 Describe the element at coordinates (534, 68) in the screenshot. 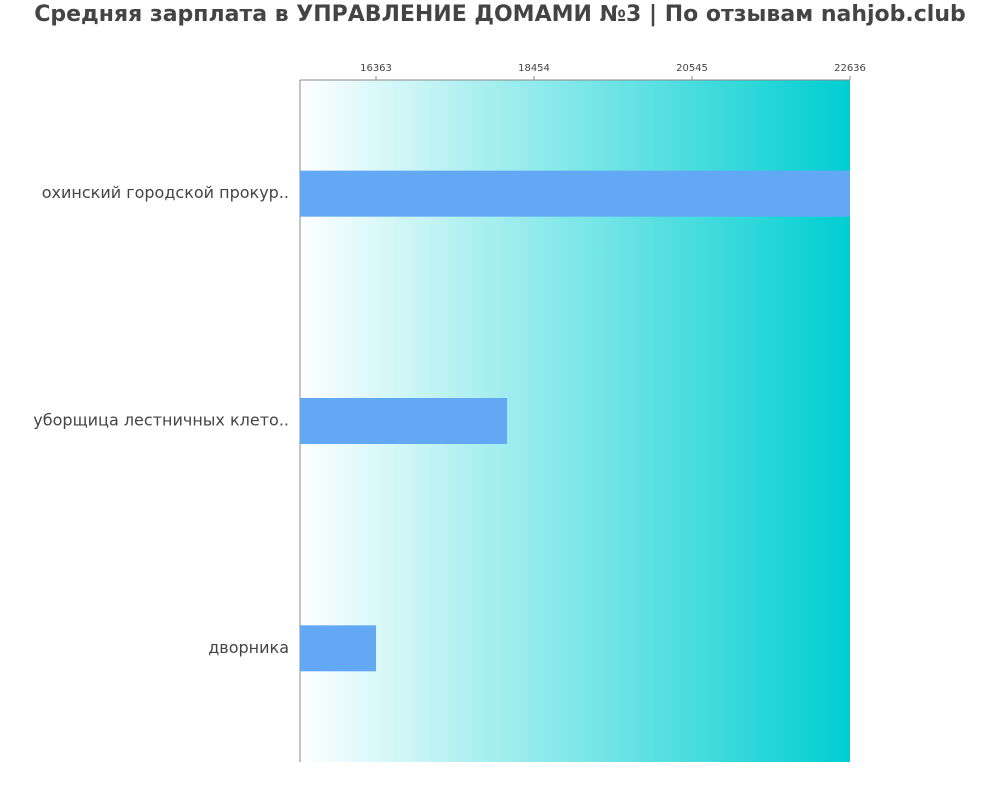

I see `x-tick-label: 18454` at that location.